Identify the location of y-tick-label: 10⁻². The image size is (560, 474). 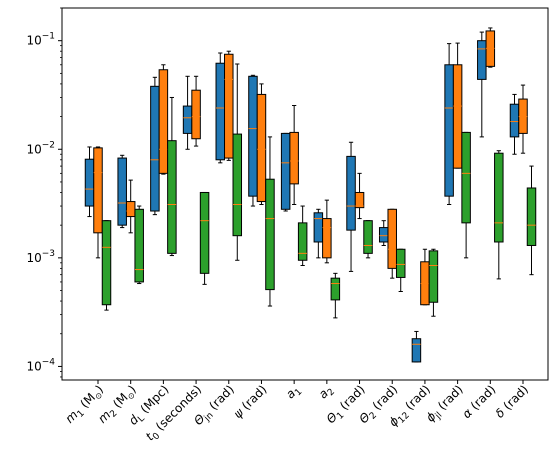
(40, 148).